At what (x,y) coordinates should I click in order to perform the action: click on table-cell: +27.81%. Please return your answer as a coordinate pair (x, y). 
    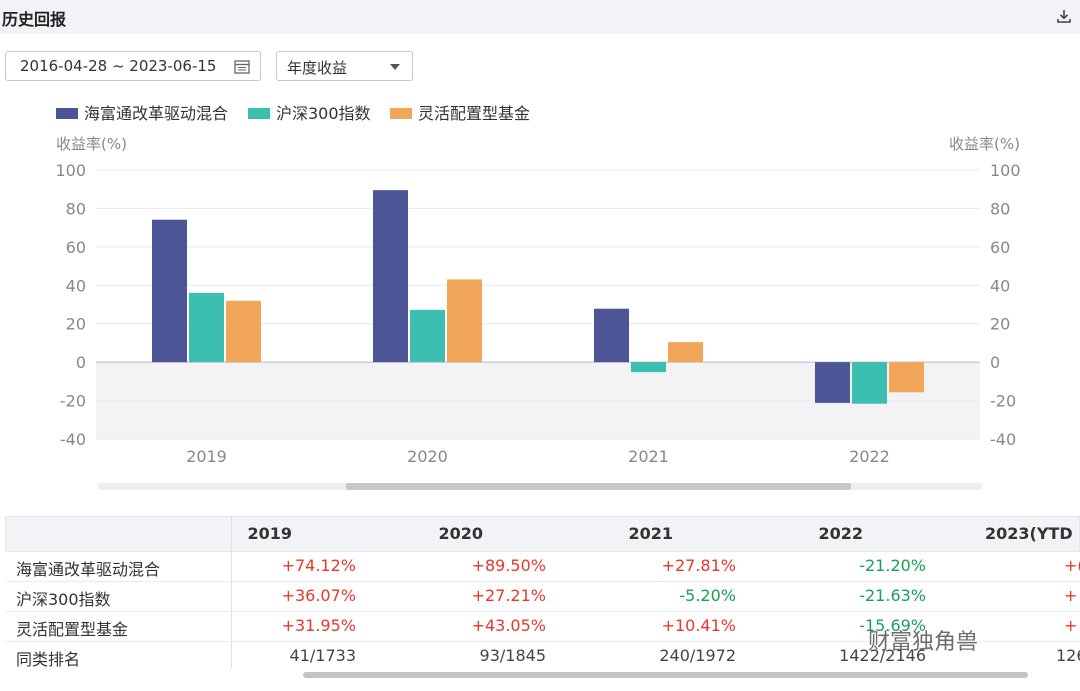
    Looking at the image, I should click on (698, 565).